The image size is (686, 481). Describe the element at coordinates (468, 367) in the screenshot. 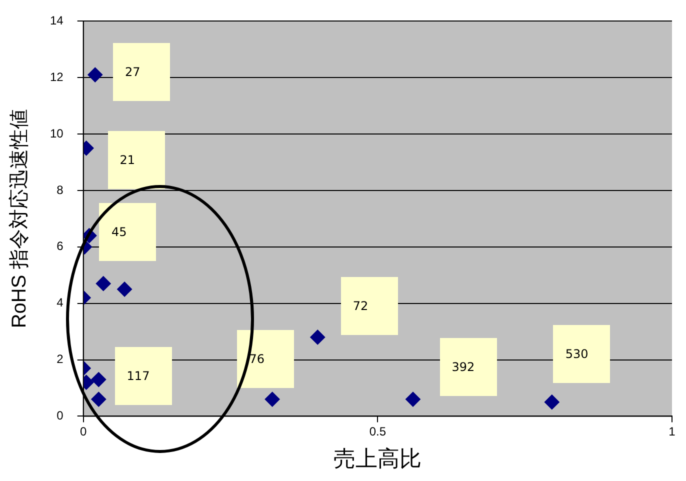

I see `note-box: 392` at that location.